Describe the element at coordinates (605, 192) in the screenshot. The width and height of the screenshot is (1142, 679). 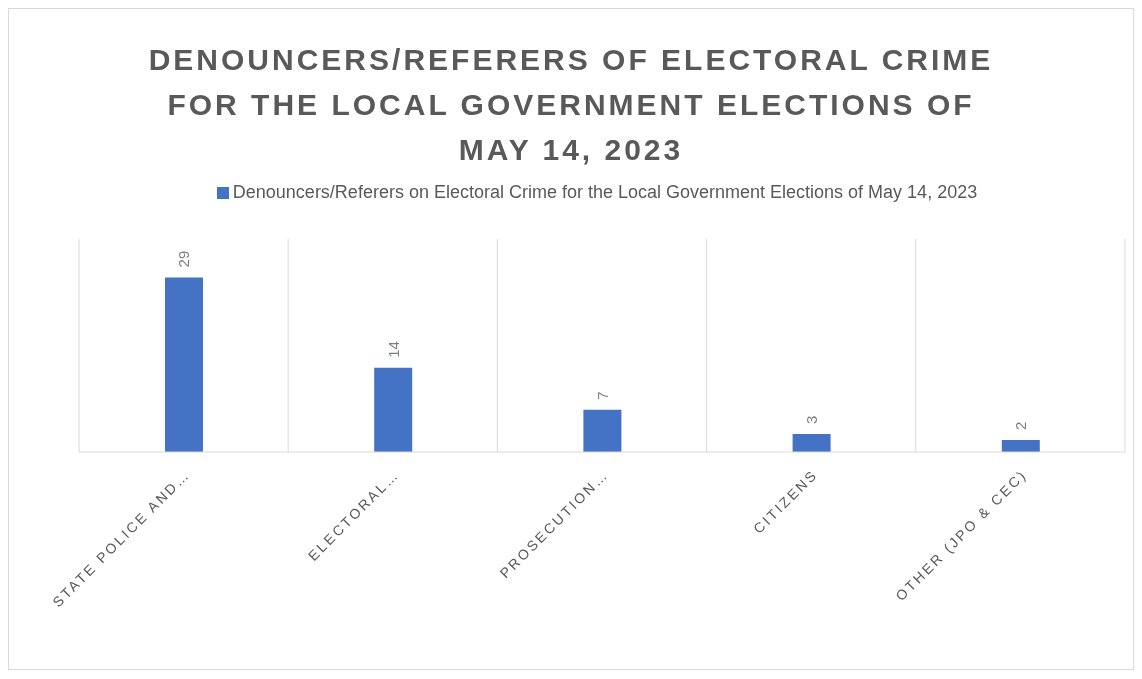
I see `legend-label: Denouncers/Referers on Electoral Crime for the Local Government Elections of May 14, 2023` at that location.